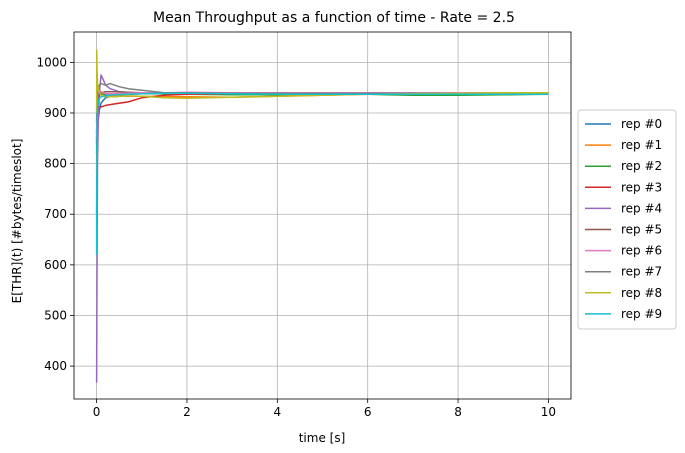 Image resolution: width=685 pixels, height=453 pixels. Describe the element at coordinates (641, 251) in the screenshot. I see `legend-label: rep #6` at that location.